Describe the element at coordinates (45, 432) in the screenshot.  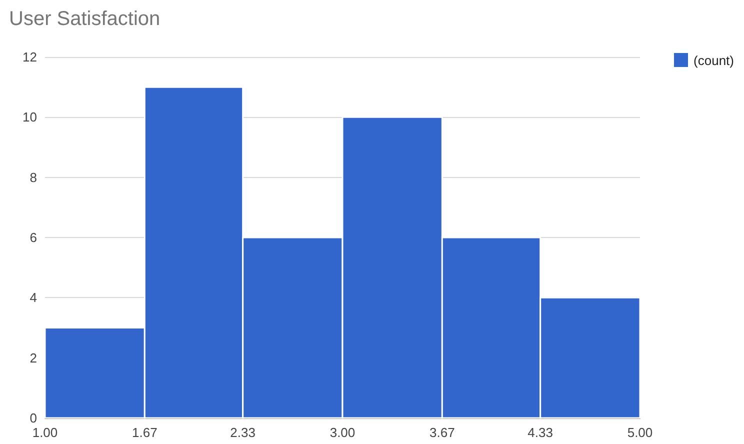
I see `x-tick-label: 1.00` at that location.